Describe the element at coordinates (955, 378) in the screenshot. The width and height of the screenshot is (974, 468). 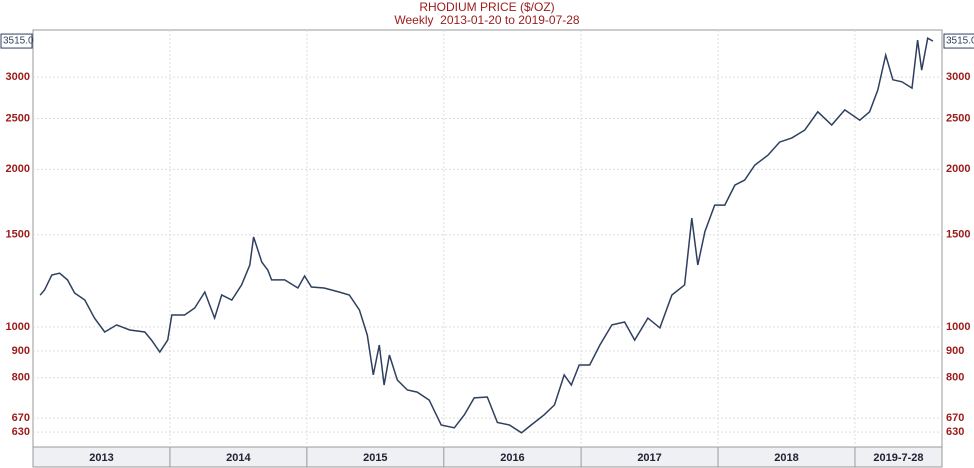
I see `y2-tick-label: 800` at that location.